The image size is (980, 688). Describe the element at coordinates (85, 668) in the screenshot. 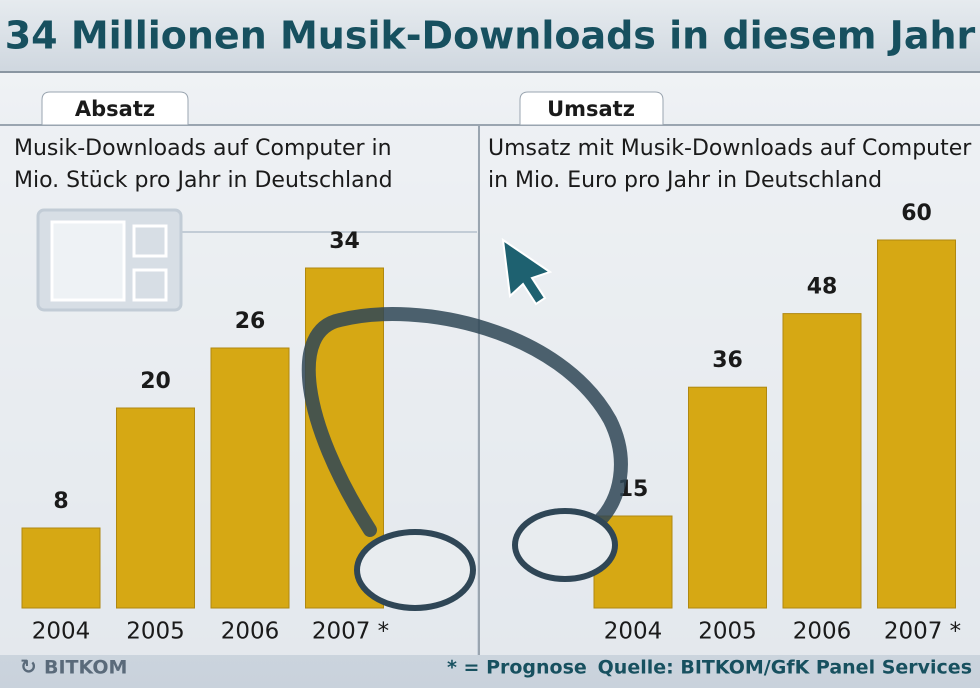

I see `logo: BITKOM` at that location.